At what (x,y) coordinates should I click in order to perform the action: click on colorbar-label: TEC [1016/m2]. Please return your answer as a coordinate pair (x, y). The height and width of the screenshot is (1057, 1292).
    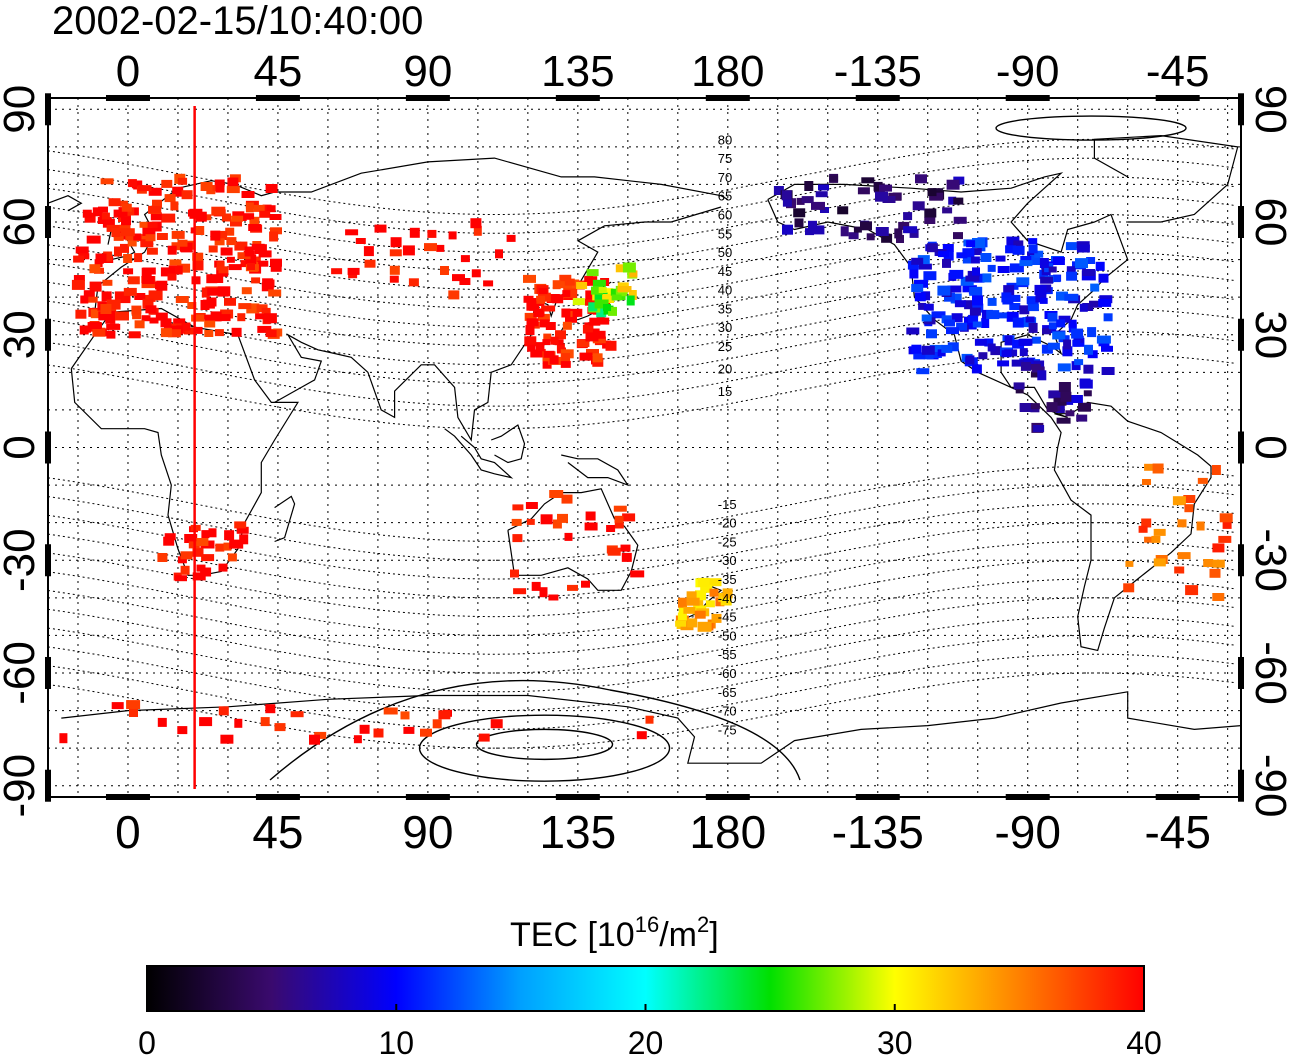
    Looking at the image, I should click on (614, 933).